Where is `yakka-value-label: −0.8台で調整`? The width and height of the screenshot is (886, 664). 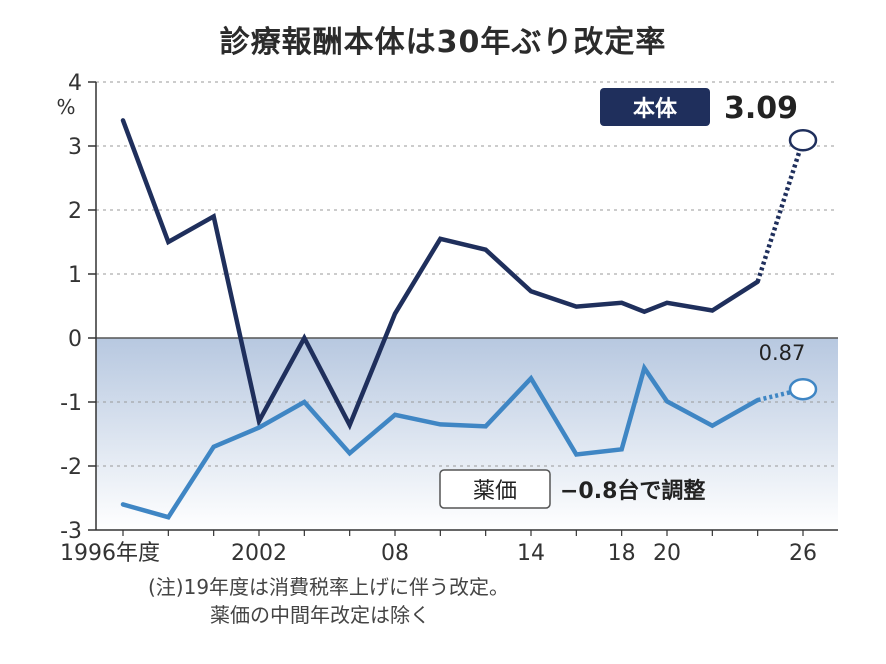 yakka-value-label: −0.8台で調整 is located at coordinates (632, 491).